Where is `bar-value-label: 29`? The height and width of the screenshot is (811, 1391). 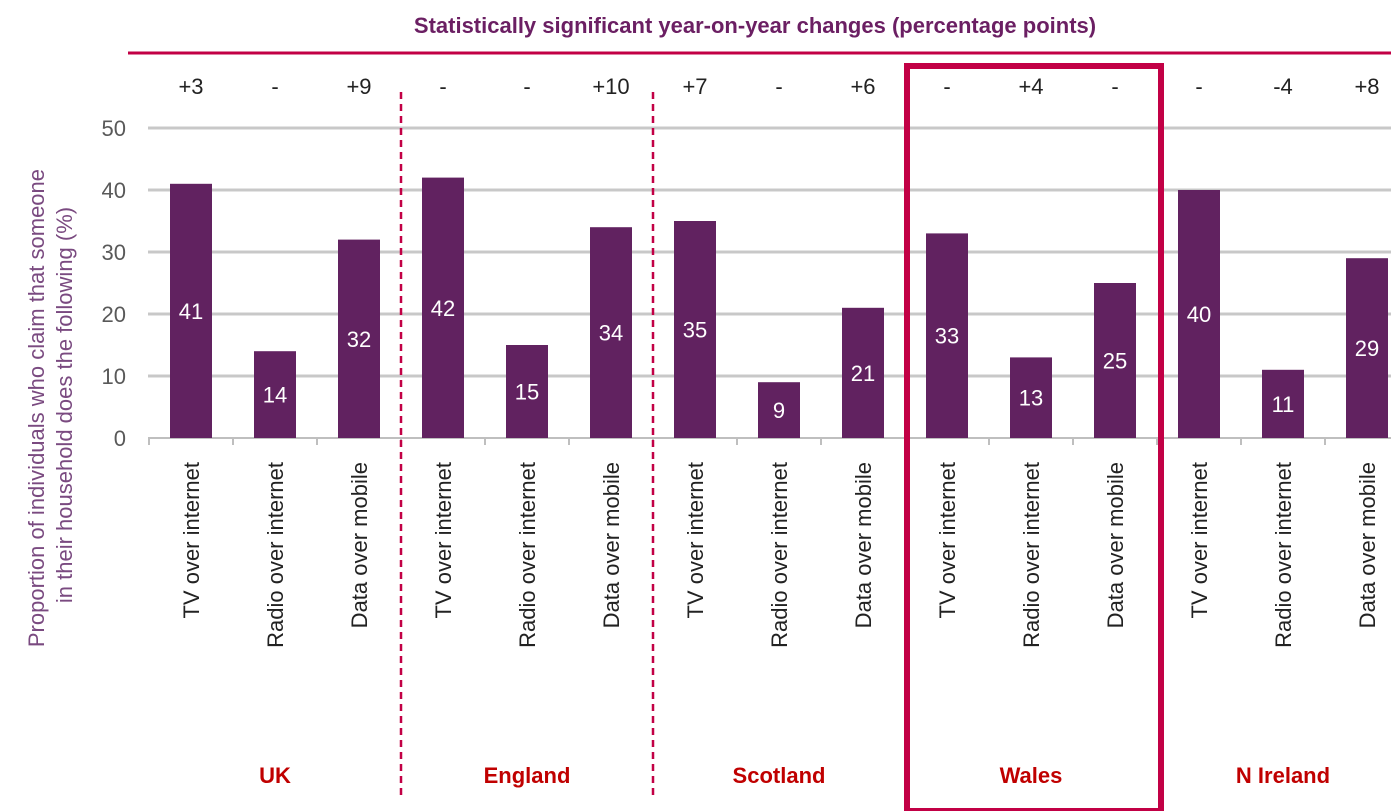 bar-value-label: 29 is located at coordinates (1367, 348).